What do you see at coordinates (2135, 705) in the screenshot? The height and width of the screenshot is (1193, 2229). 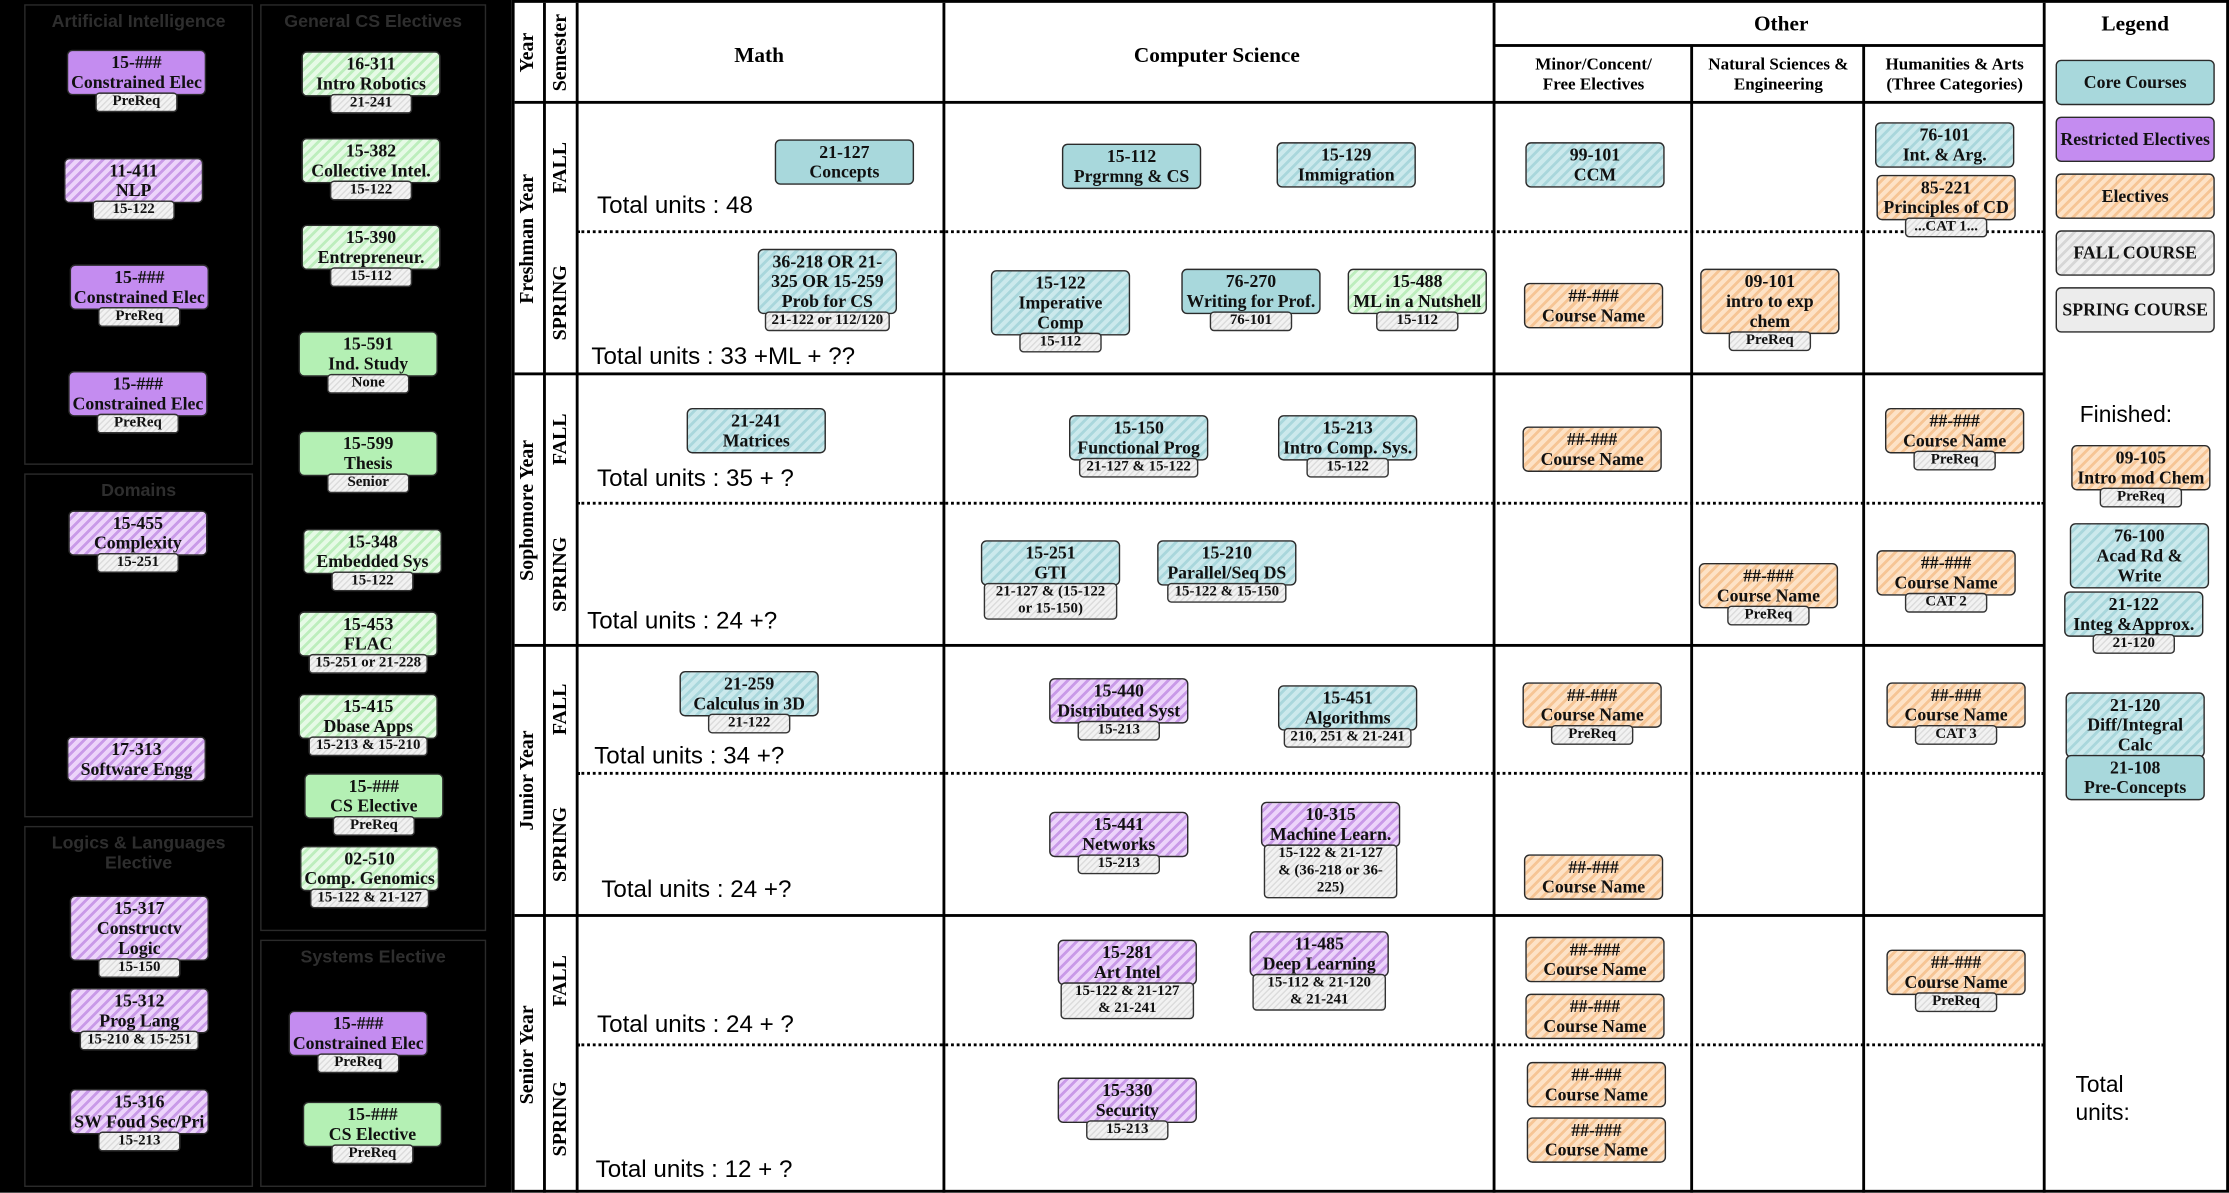 I see `course-code: 21-120` at bounding box center [2135, 705].